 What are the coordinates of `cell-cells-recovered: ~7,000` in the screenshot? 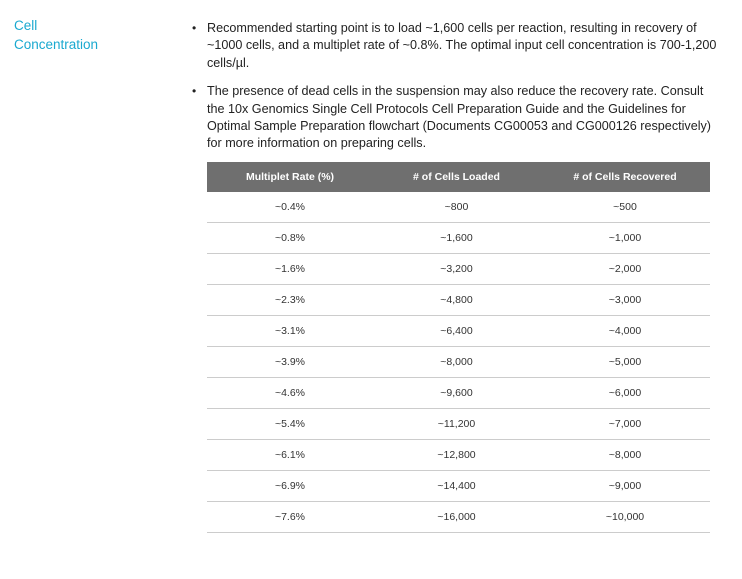 It's located at (625, 424).